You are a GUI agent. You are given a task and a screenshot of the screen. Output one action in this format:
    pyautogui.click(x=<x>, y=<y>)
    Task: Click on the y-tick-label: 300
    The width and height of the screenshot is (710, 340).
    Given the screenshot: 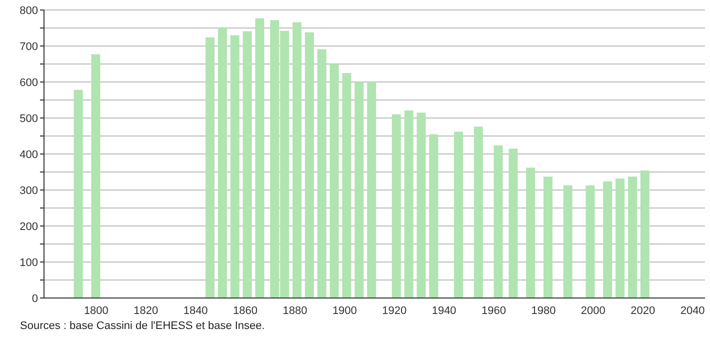 What is the action you would take?
    pyautogui.click(x=29, y=190)
    